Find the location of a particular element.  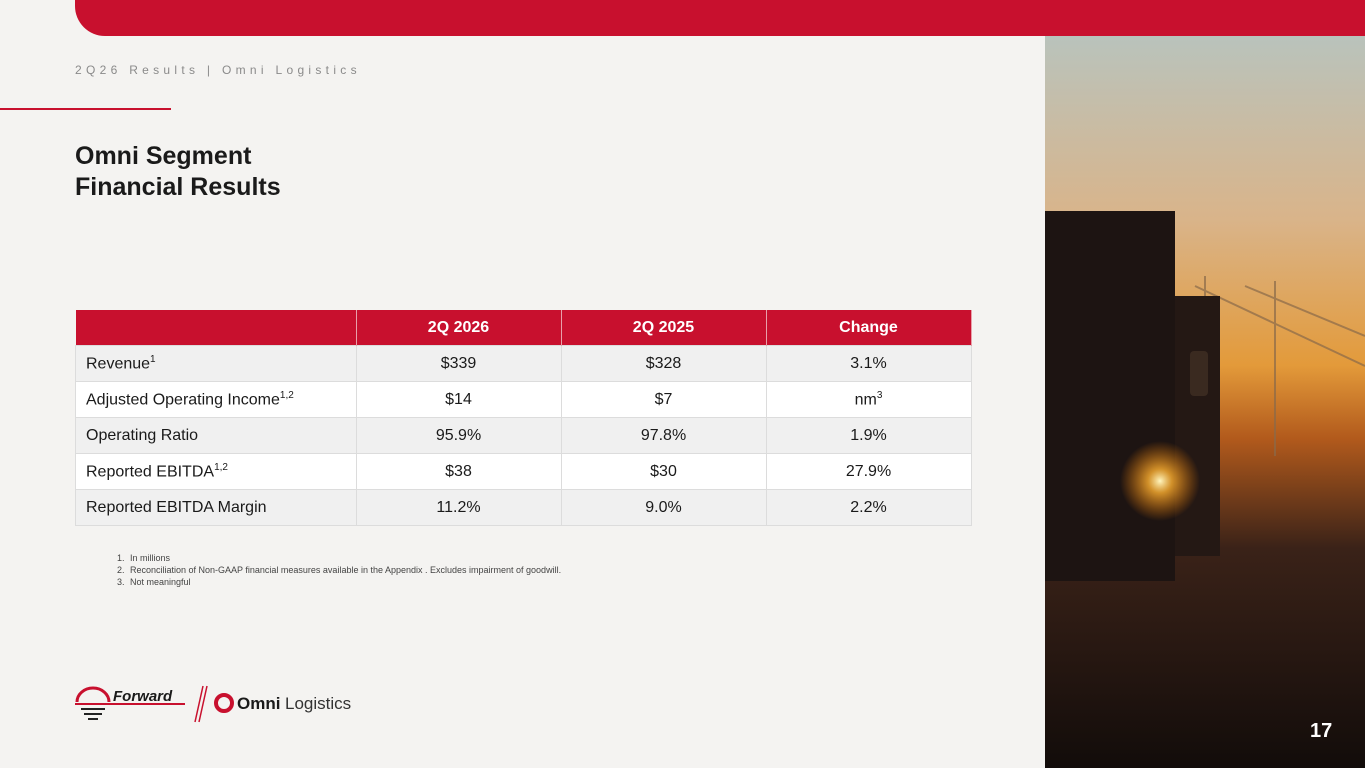

table-cell: 11.2% is located at coordinates (458, 507).